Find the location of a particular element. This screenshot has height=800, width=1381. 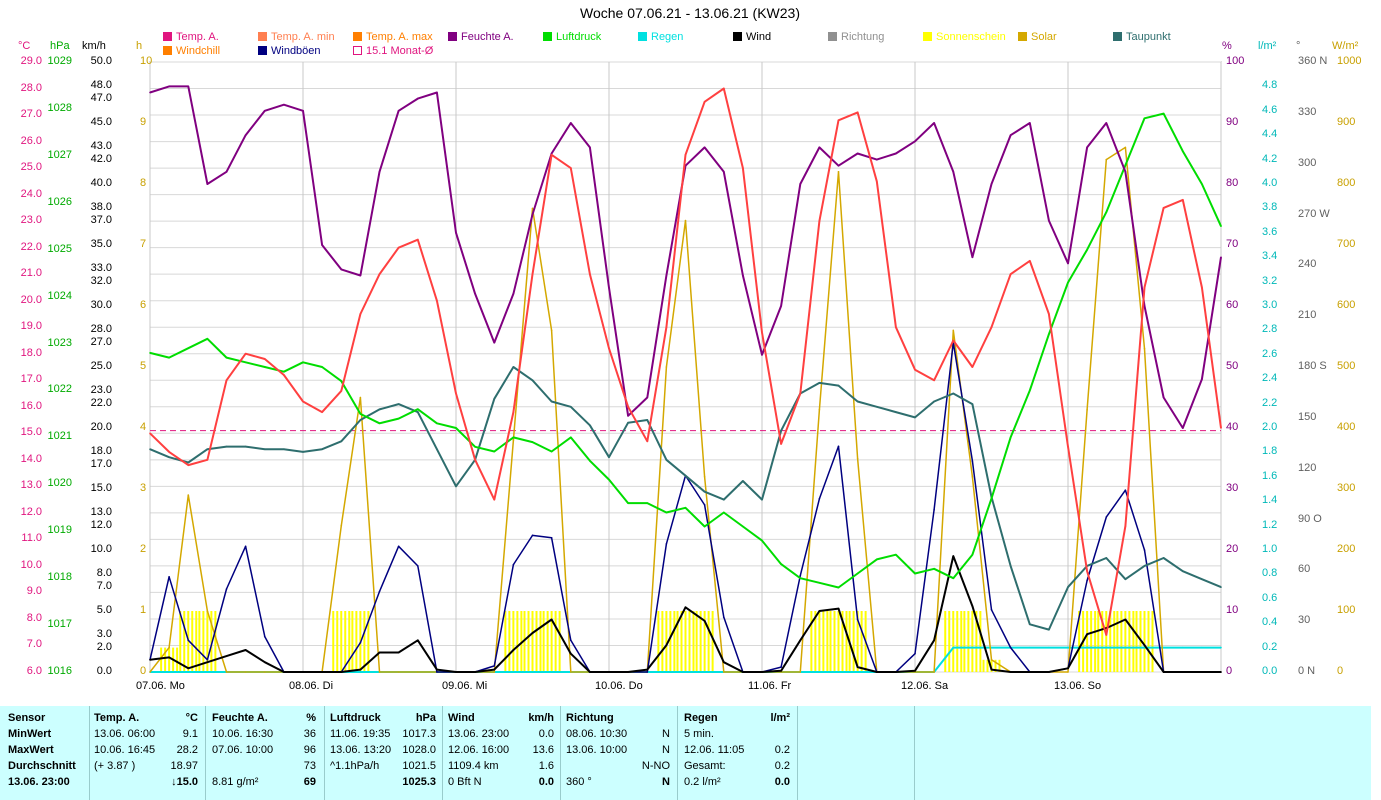

legend-item: Feuchte A. is located at coordinates (481, 37).